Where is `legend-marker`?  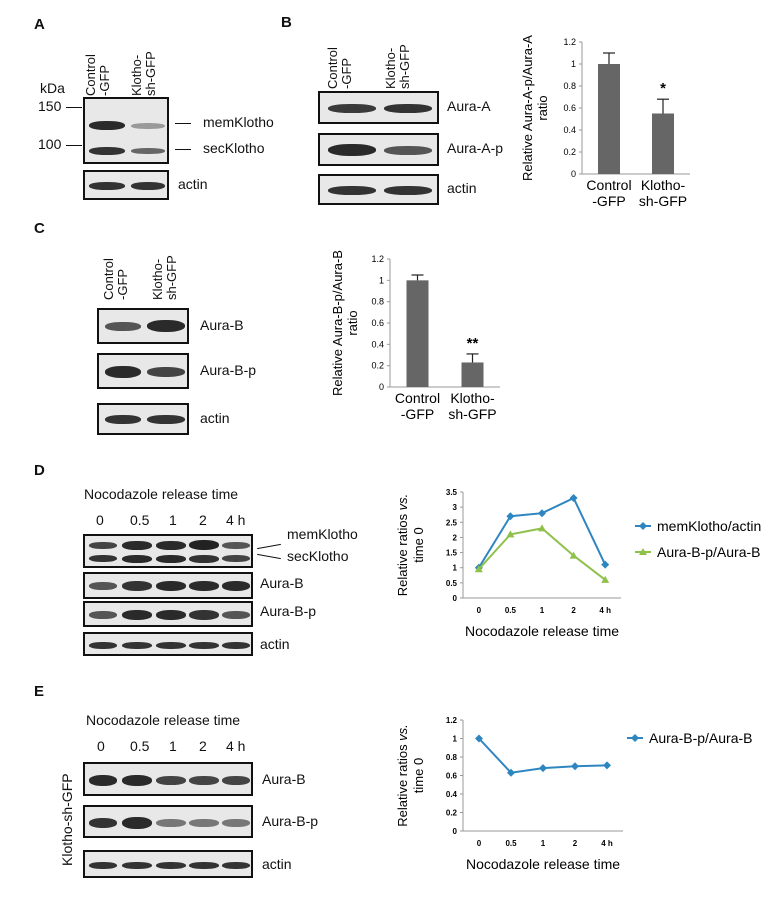 legend-marker is located at coordinates (635, 738).